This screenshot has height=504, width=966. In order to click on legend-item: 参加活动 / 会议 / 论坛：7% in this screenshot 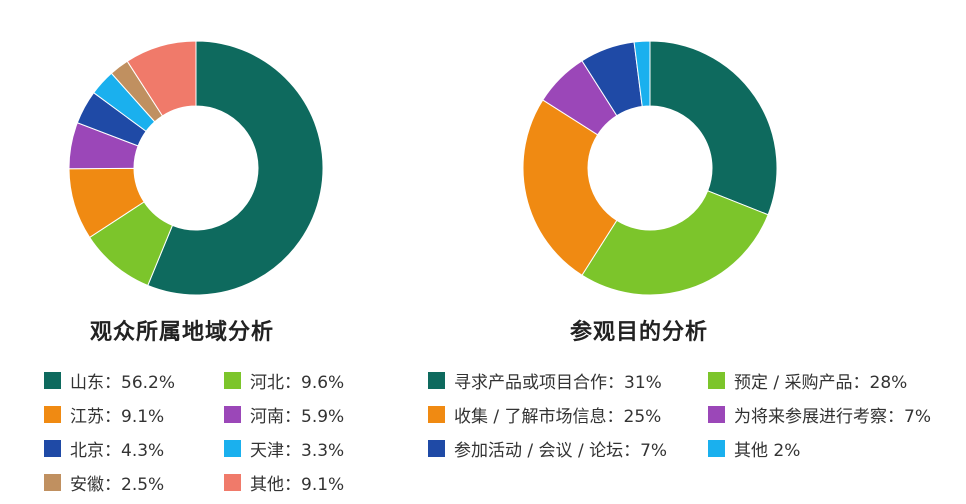, I will do `click(547, 448)`.